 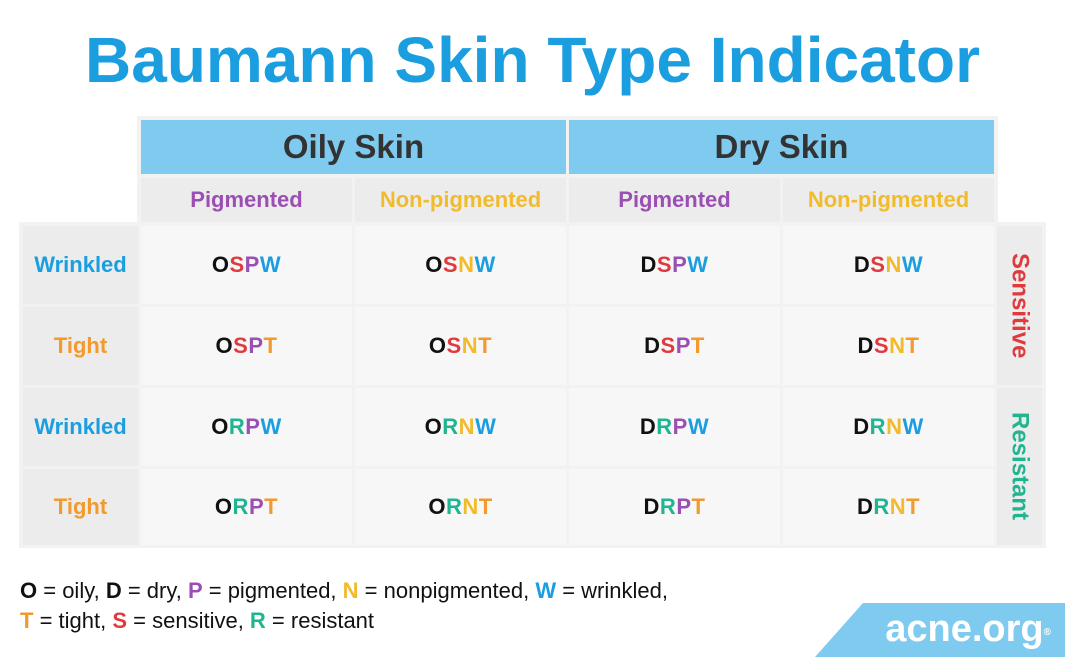 What do you see at coordinates (1019, 466) in the screenshot?
I see `side-label-resistant: Resistant` at bounding box center [1019, 466].